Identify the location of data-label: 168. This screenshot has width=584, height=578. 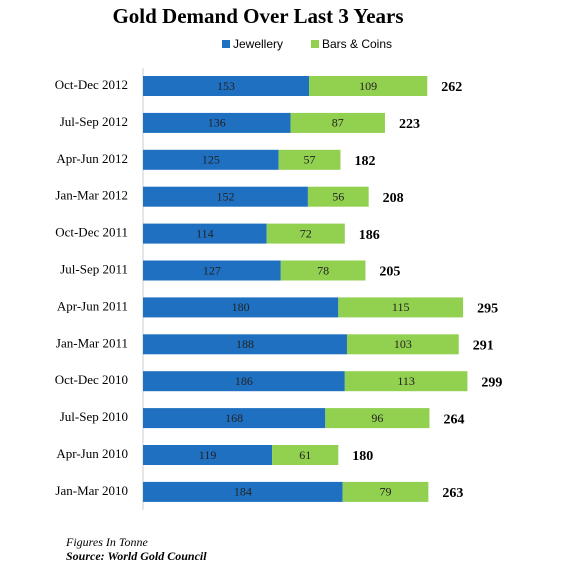
(234, 418).